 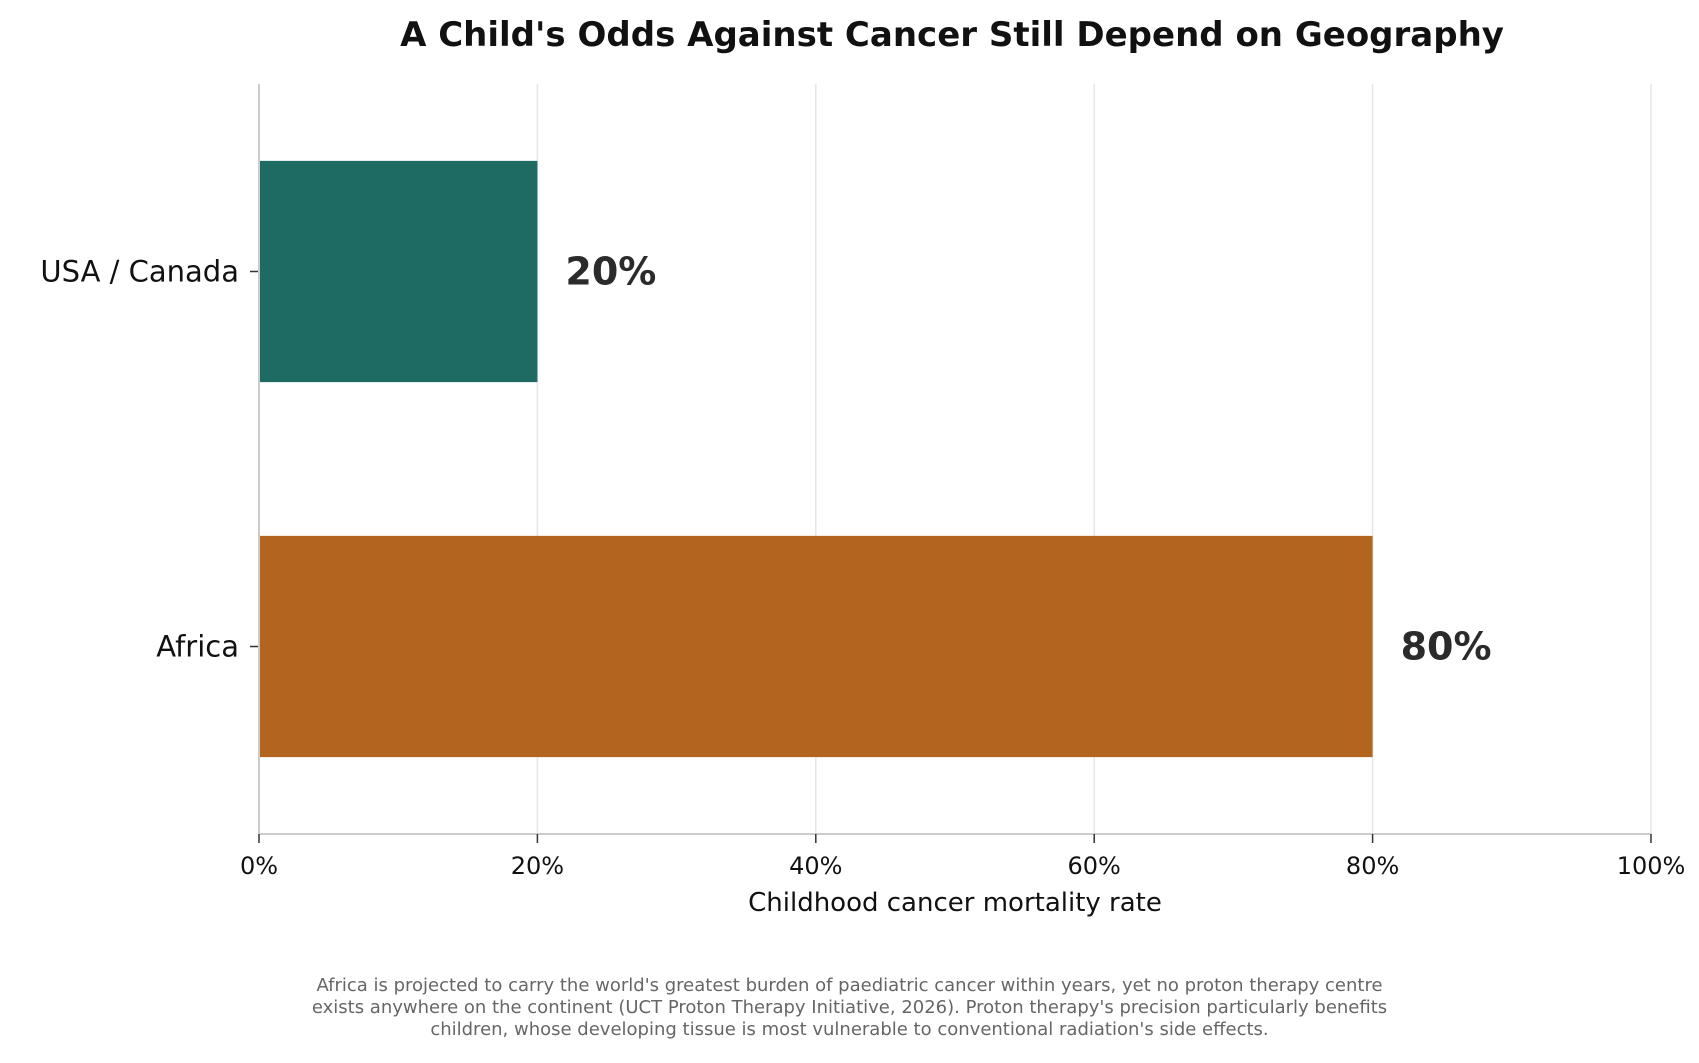 I want to click on x-axis-label: Childhood cancer mortality rate, so click(x=955, y=903).